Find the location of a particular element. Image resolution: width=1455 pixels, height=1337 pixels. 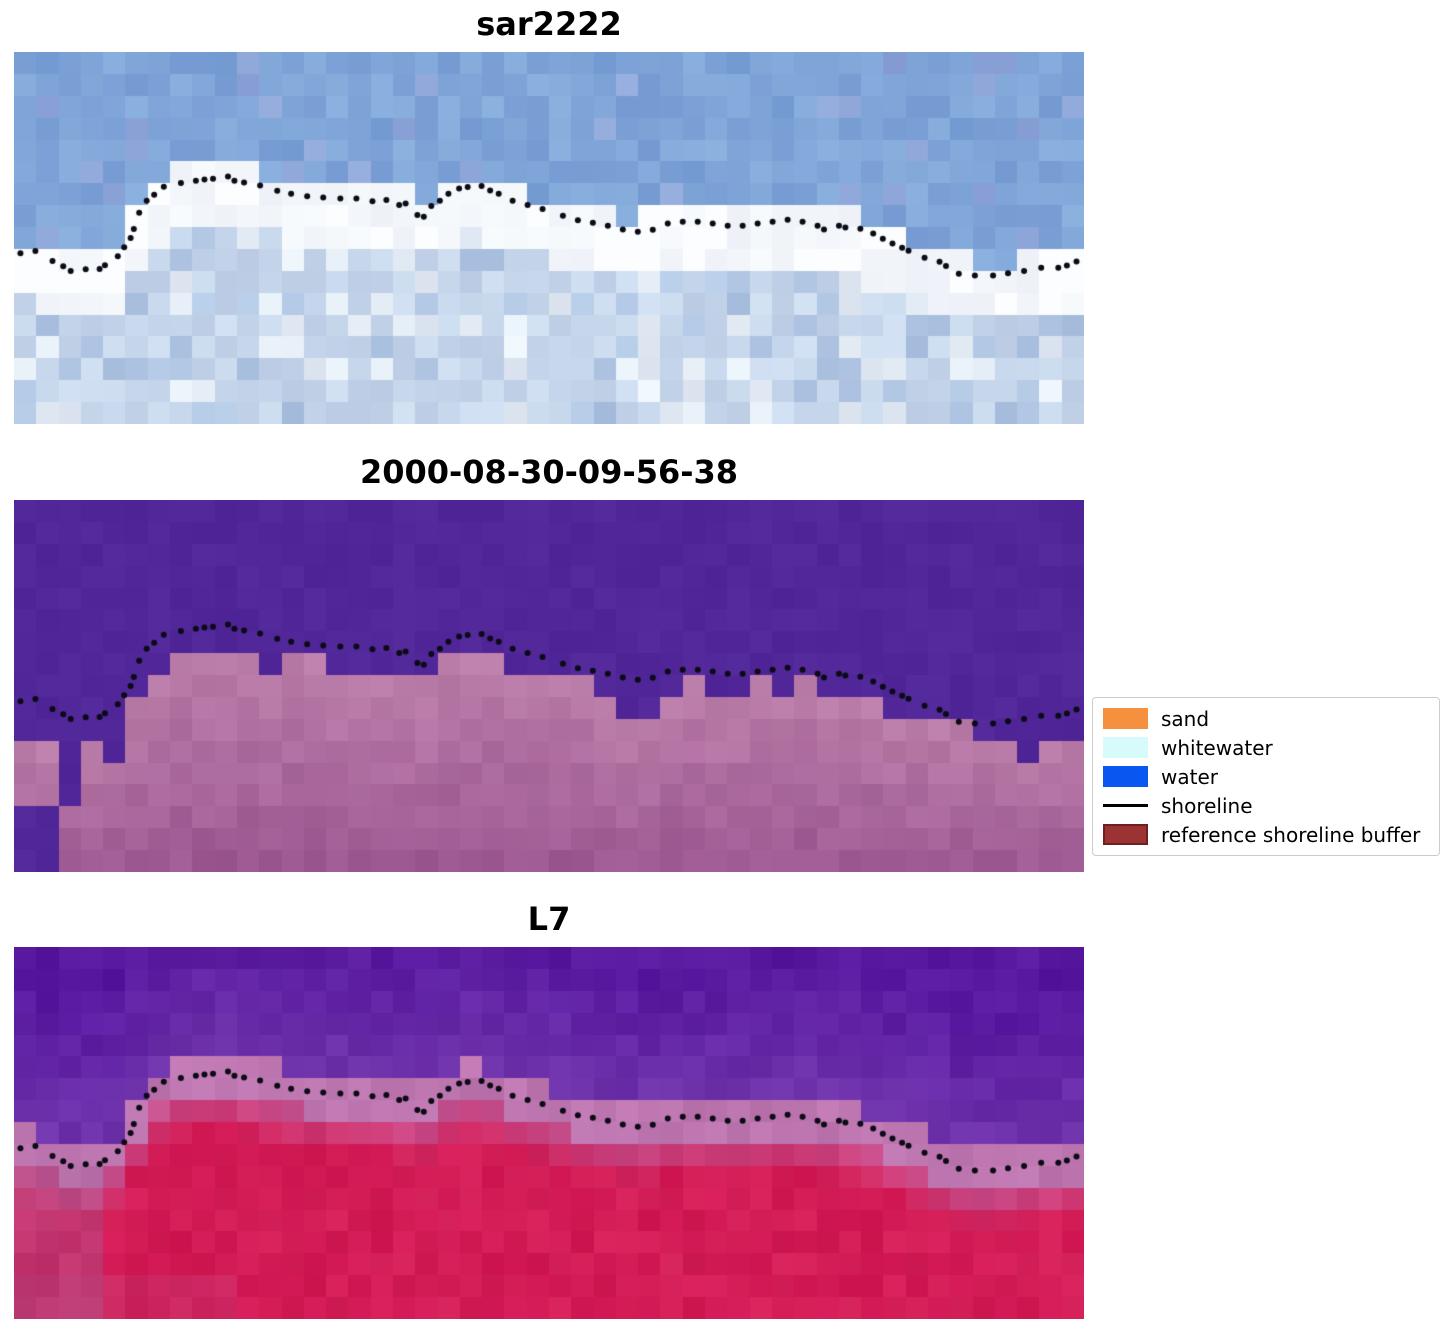

legend-item-water: water is located at coordinates (1266, 776).